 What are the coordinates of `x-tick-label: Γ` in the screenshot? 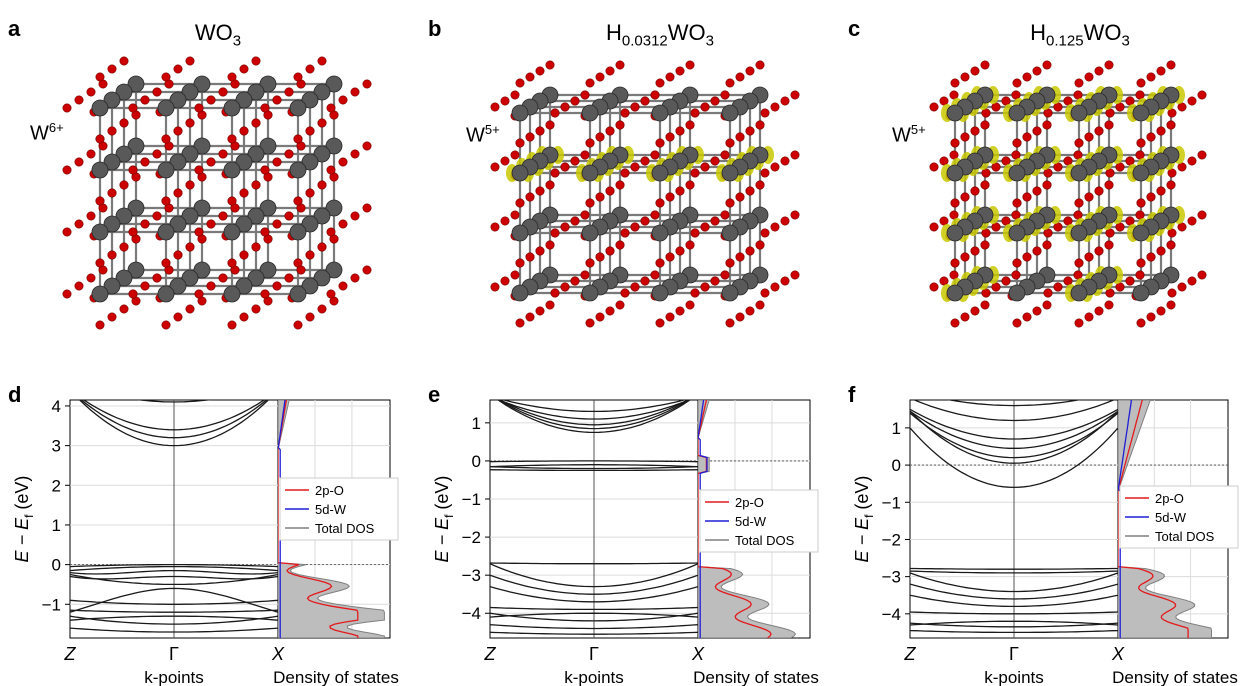 It's located at (1014, 654).